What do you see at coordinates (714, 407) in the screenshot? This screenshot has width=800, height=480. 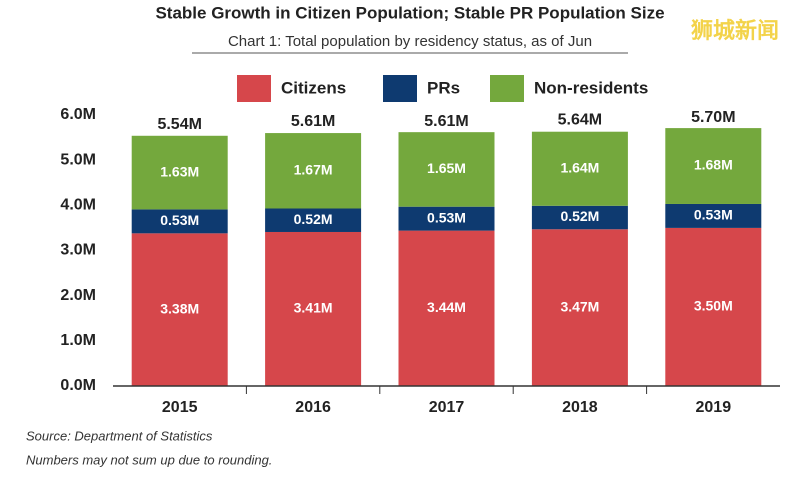 I see `x-tick-label: 2019` at bounding box center [714, 407].